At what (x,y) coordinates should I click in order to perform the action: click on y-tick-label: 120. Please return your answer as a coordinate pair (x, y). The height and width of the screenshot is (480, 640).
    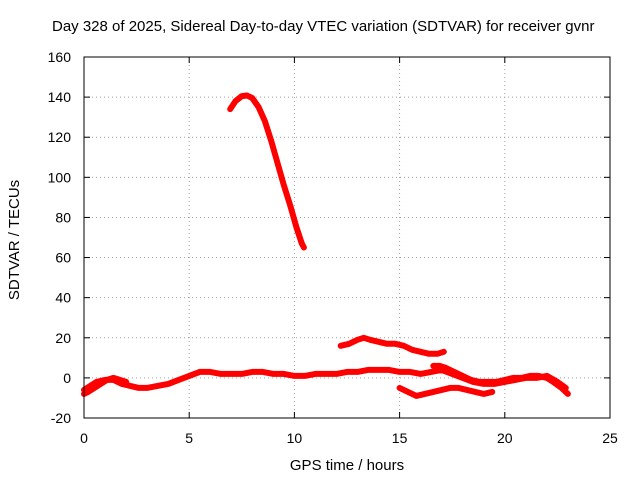
    Looking at the image, I should click on (60, 137).